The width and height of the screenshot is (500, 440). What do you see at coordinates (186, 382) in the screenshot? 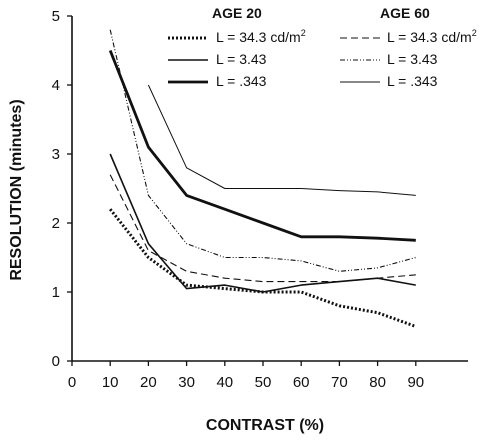
I see `x-tick-label: 30` at bounding box center [186, 382].